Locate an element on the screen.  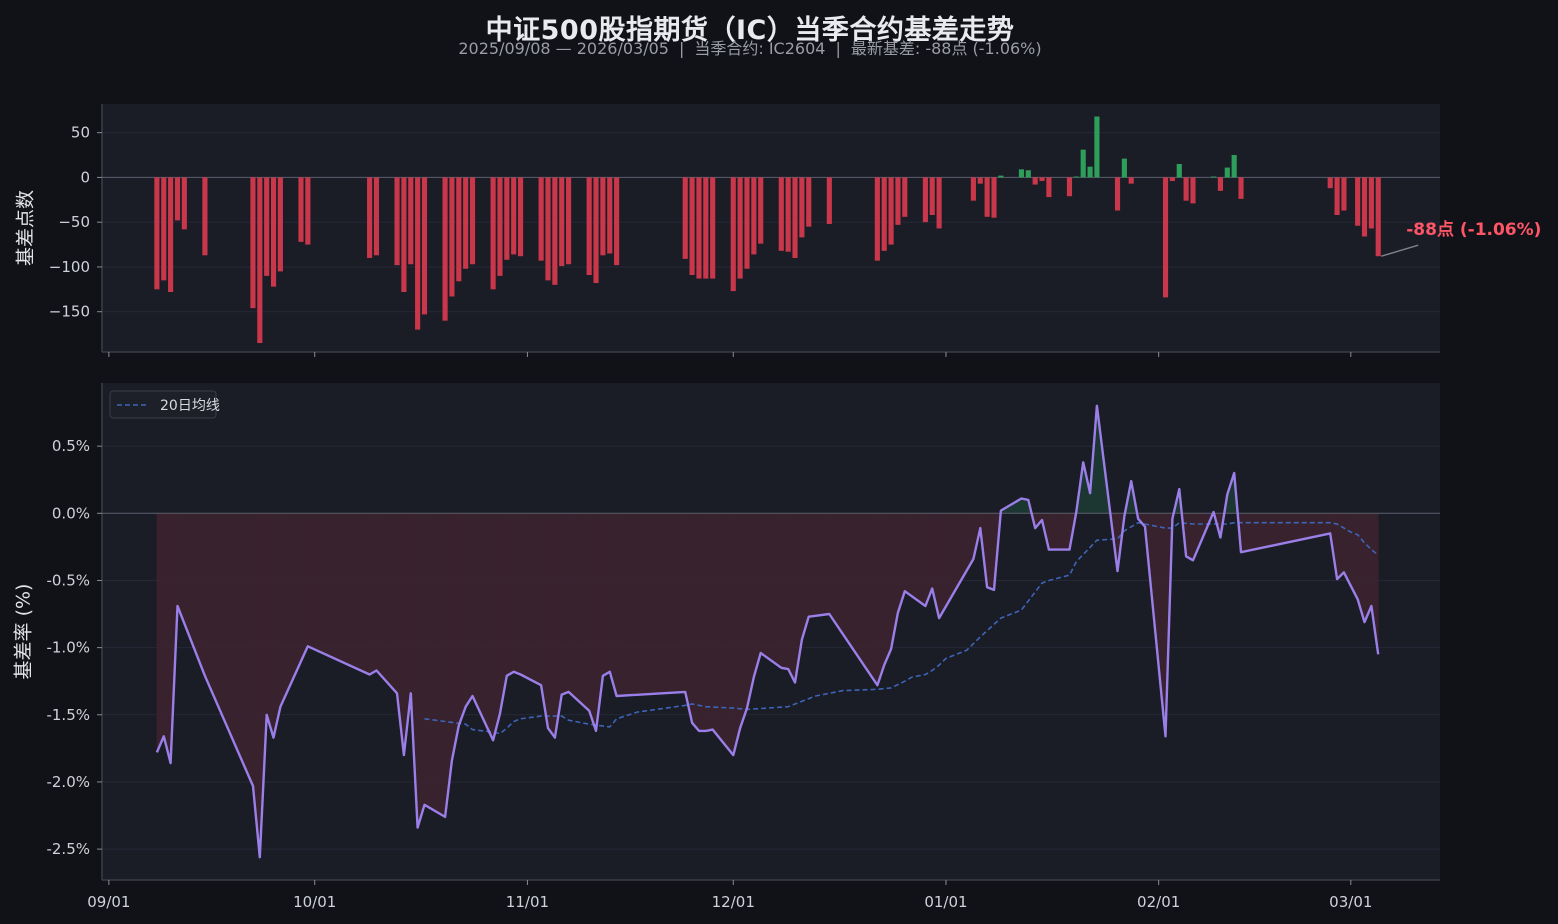
x-tick-label: 09/01 is located at coordinates (108, 902).